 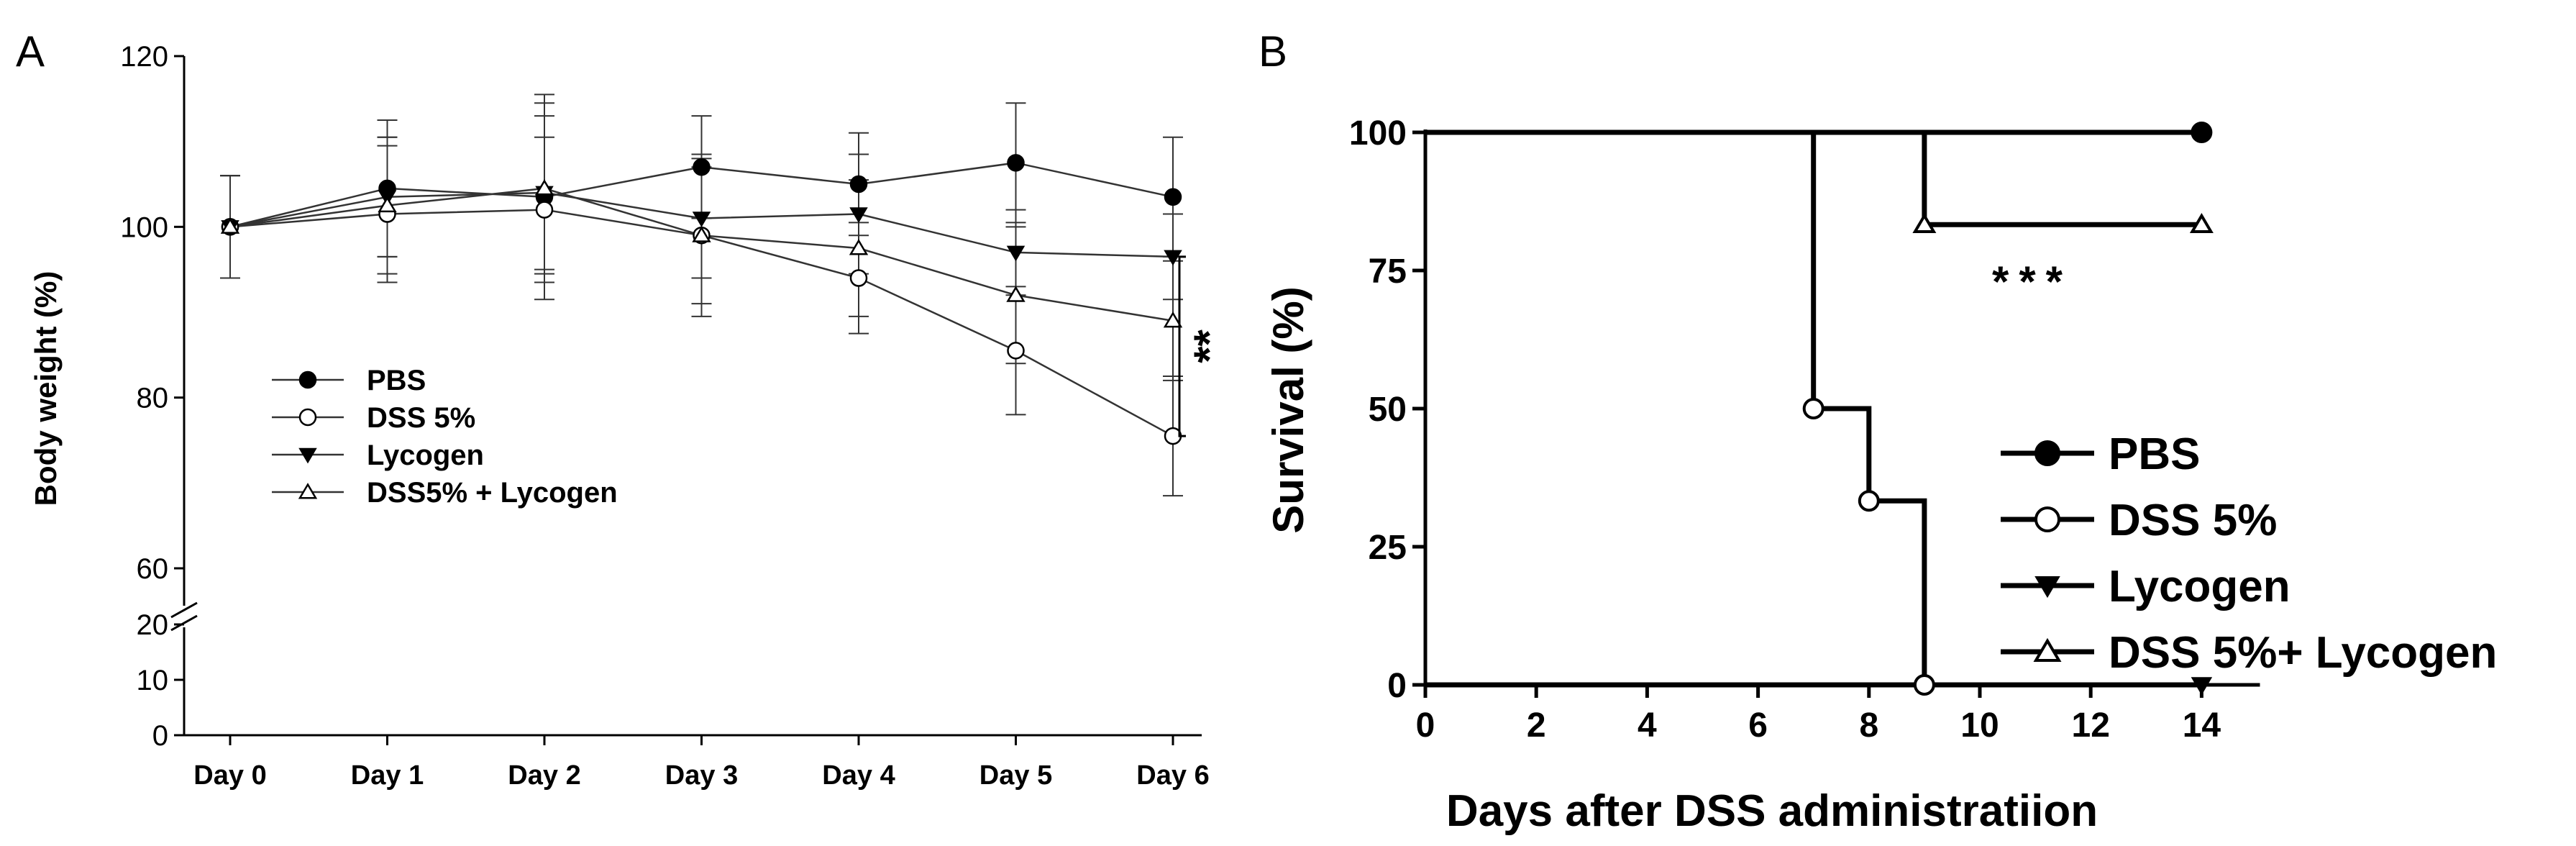 What do you see at coordinates (421, 418) in the screenshot?
I see `a-legend-label-dss-5: DSS 5%` at bounding box center [421, 418].